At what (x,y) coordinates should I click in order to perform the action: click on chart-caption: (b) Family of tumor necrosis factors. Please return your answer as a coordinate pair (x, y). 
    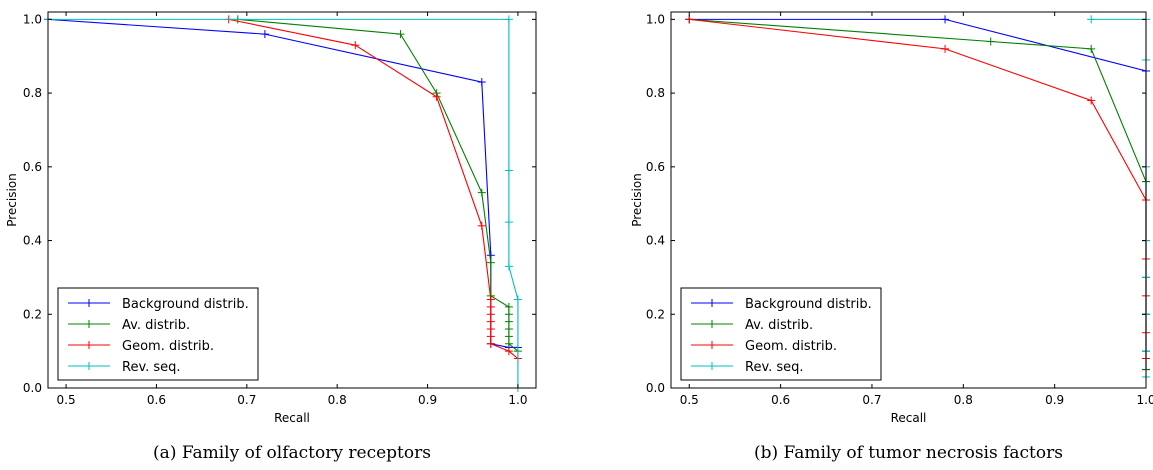
    Looking at the image, I should click on (908, 453).